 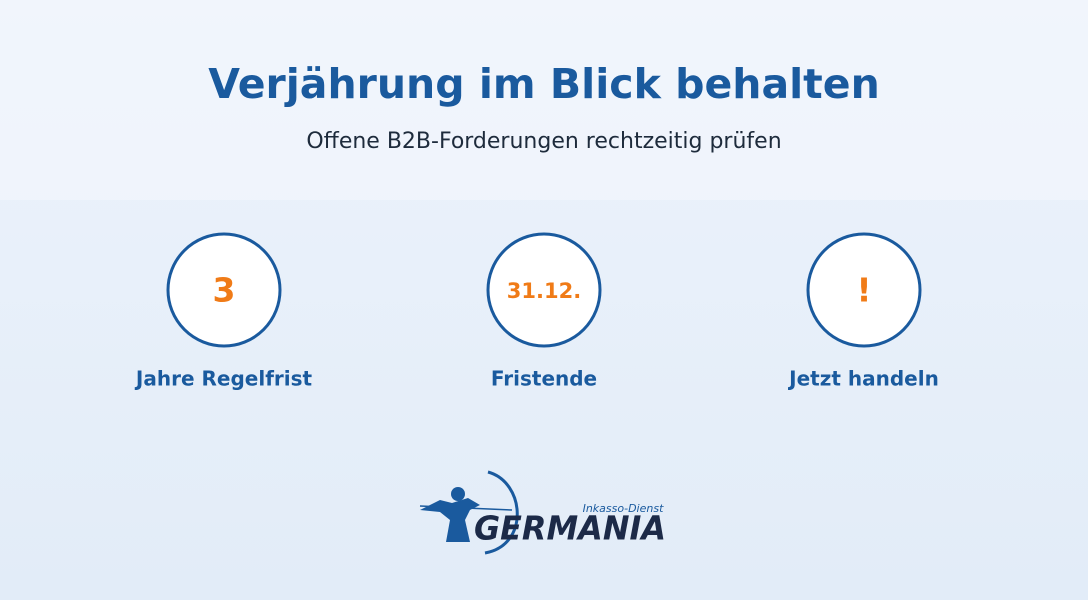 I want to click on logo: Inkasso-Dienst GERMANIA, so click(x=542, y=512).